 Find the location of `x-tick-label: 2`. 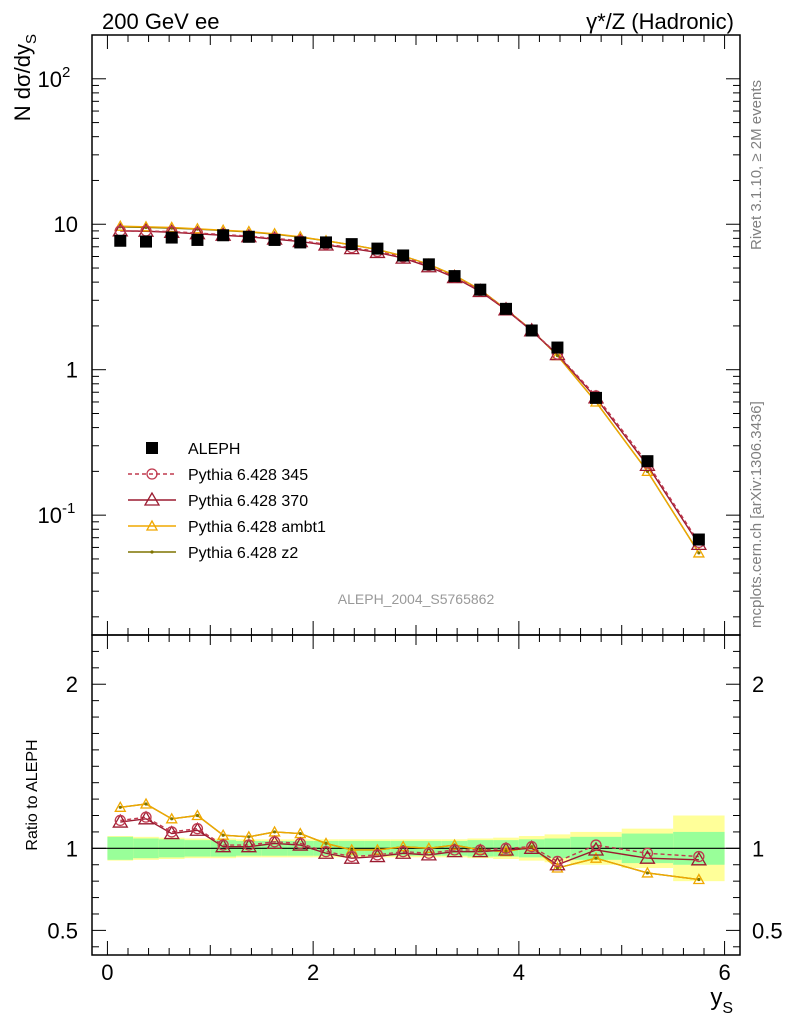

x-tick-label: 2 is located at coordinates (313, 972).